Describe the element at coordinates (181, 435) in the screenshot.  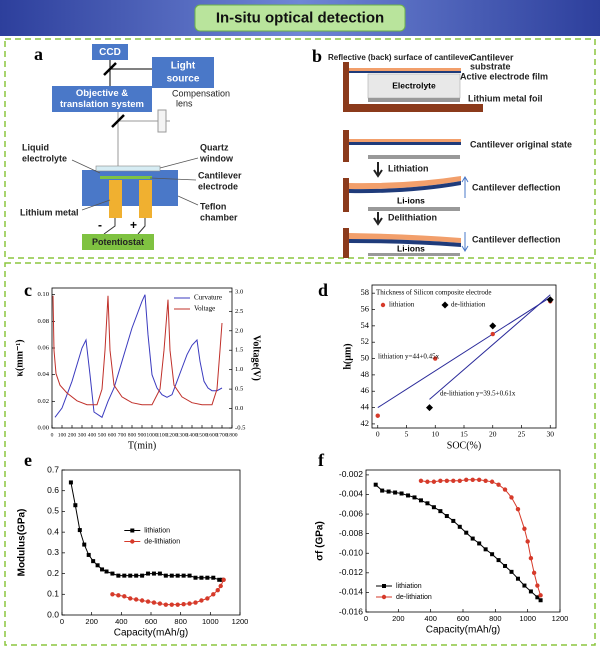
I see `x-tick-label: 1300` at that location.